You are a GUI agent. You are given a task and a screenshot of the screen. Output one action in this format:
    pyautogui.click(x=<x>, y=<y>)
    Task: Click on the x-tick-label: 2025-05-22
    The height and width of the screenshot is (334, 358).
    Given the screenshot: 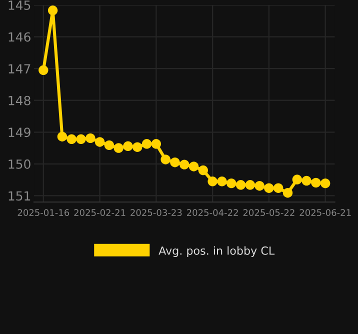 What is the action you would take?
    pyautogui.click(x=268, y=212)
    